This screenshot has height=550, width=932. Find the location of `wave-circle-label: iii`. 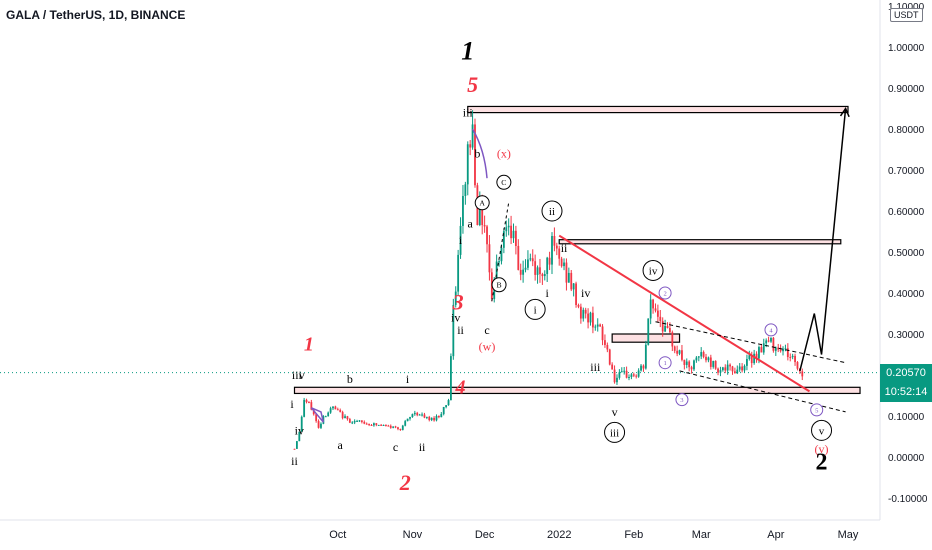

wave-circle-label: iii is located at coordinates (614, 433).